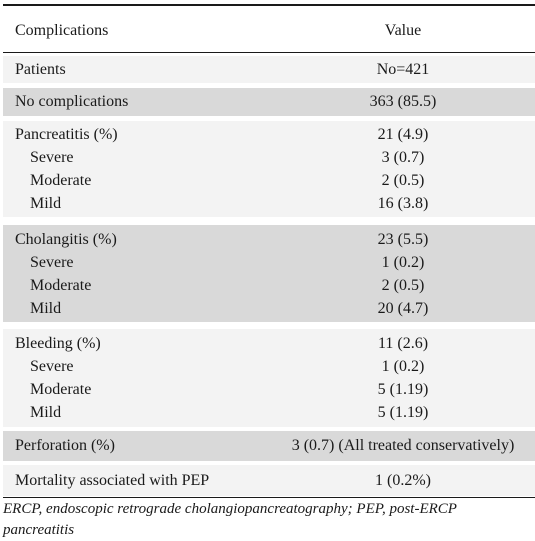  Describe the element at coordinates (269, 412) in the screenshot. I see `table-row: Mild 5 (1.19)` at that location.